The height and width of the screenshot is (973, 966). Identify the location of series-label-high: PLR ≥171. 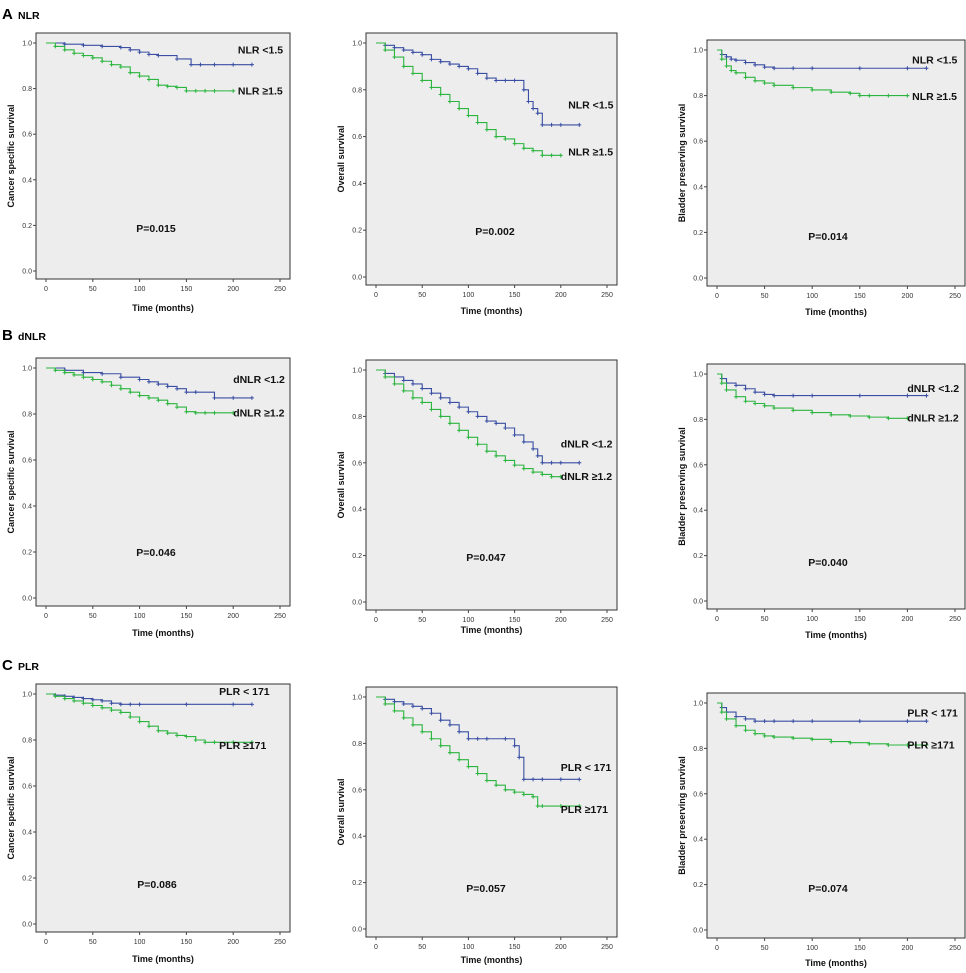
(930, 745).